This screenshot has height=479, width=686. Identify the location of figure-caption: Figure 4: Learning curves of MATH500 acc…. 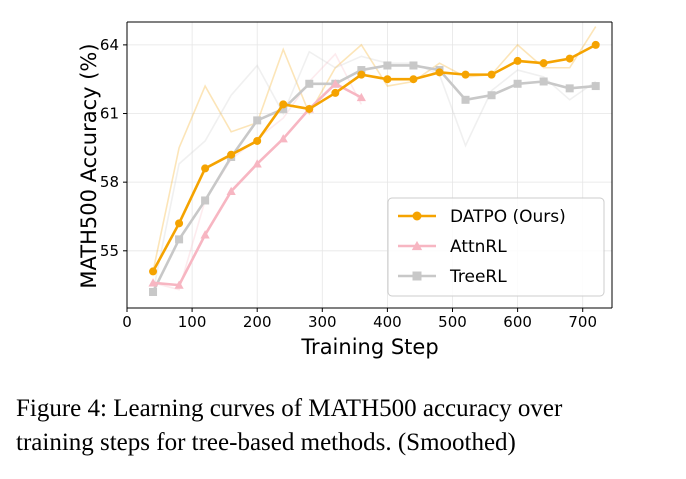
(346, 426).